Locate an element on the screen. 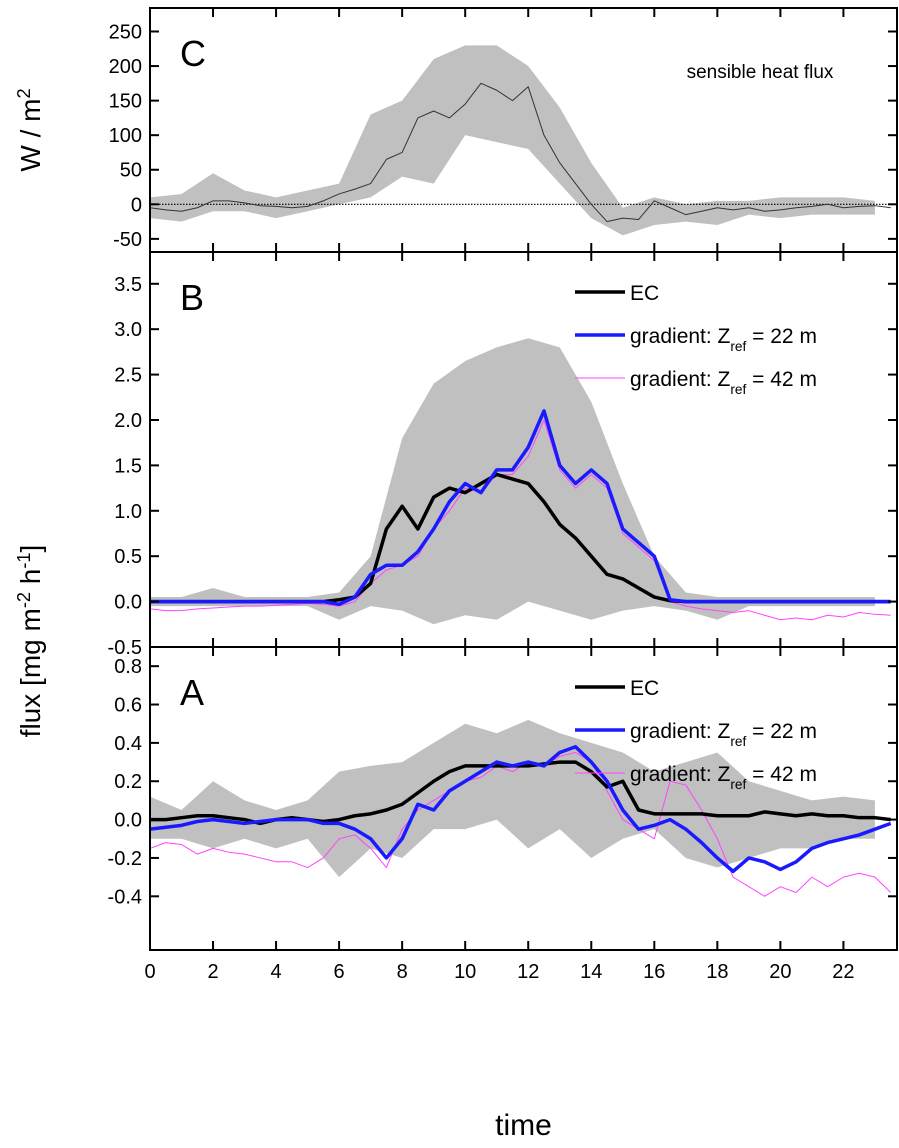 The width and height of the screenshot is (899, 1148). annotation: sensible heat flux is located at coordinates (760, 72).